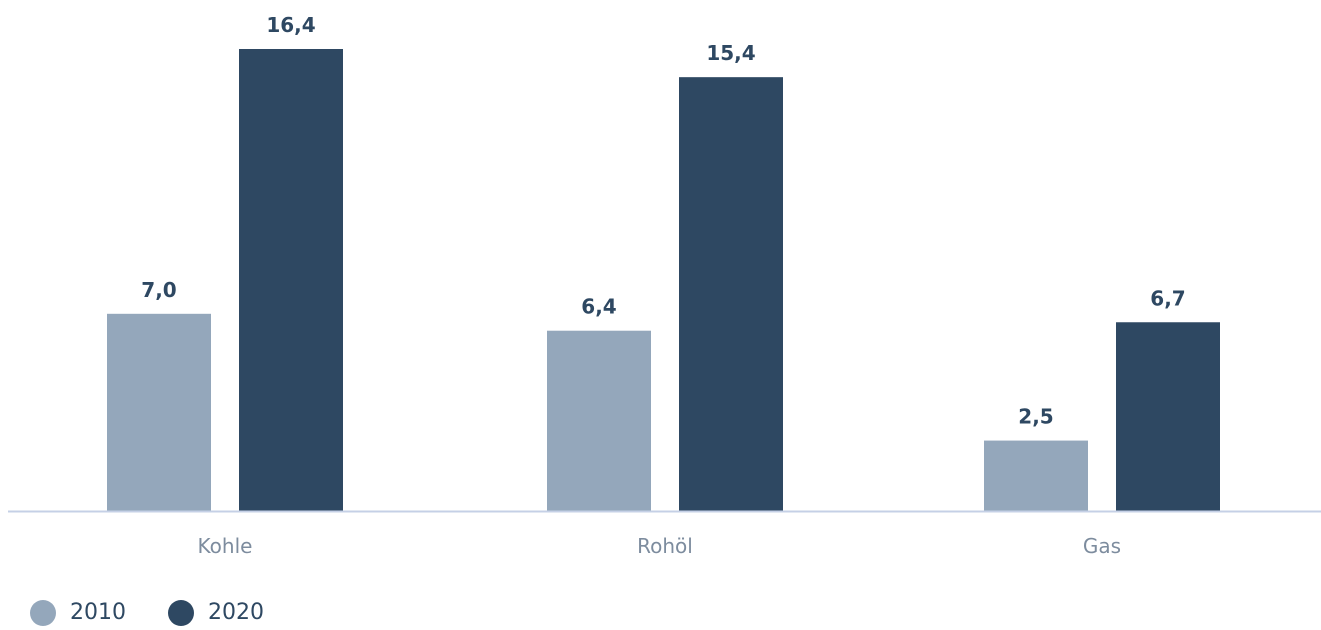  I want to click on bar-2020-rohöl, so click(731, 294).